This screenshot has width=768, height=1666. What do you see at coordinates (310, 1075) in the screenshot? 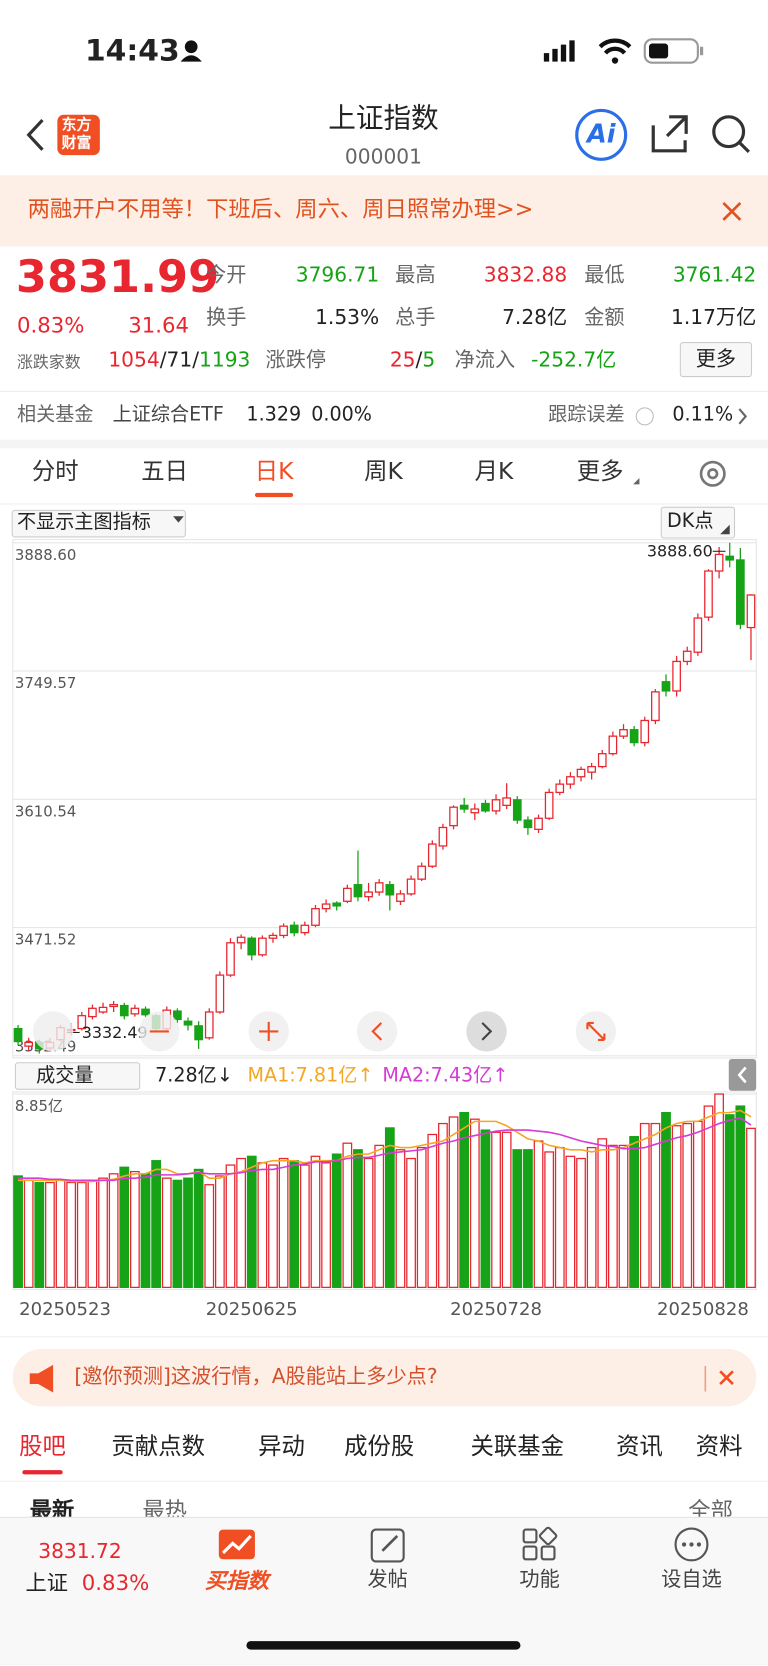
I see `ma1-label: MA1:7.81亿↑` at bounding box center [310, 1075].